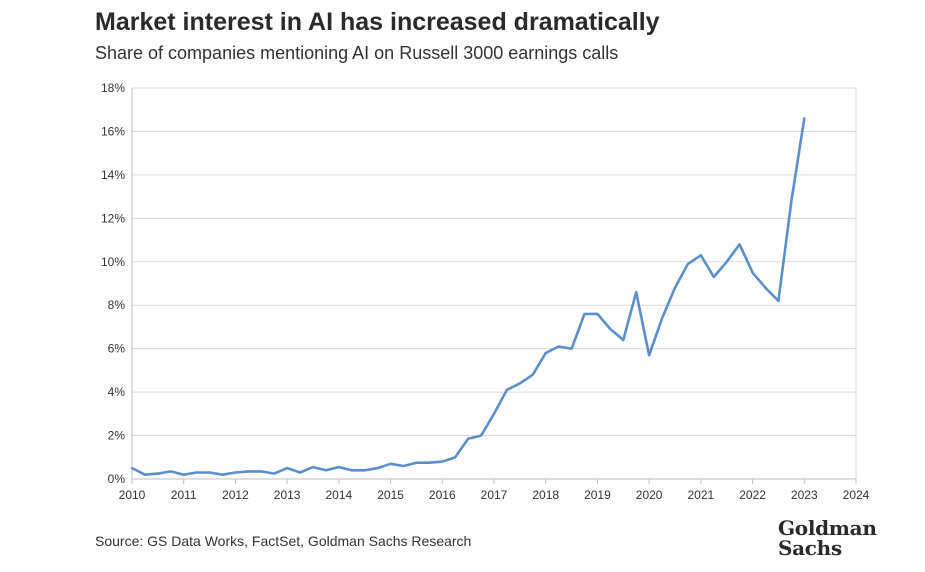  What do you see at coordinates (117, 479) in the screenshot?
I see `y-tick-label: 0%` at bounding box center [117, 479].